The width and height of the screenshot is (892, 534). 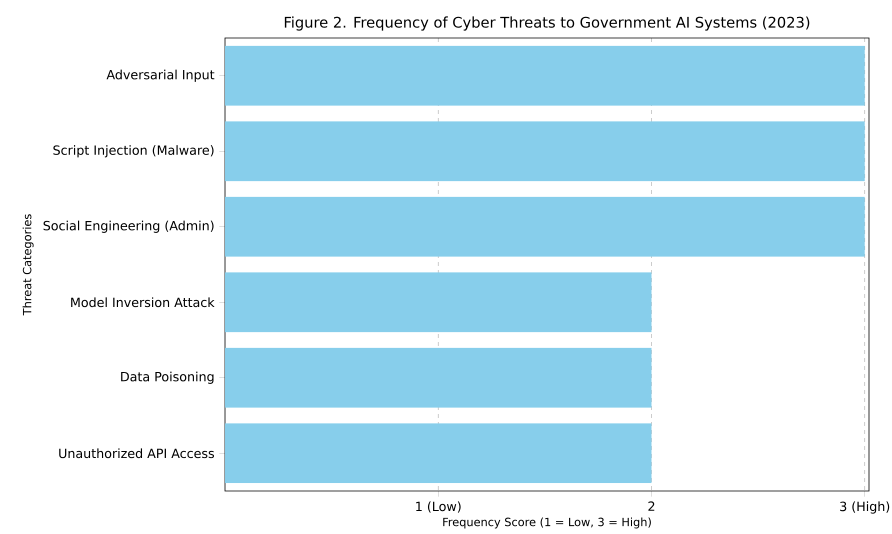 I want to click on y-axis-title: Threat Categories, so click(x=28, y=265).